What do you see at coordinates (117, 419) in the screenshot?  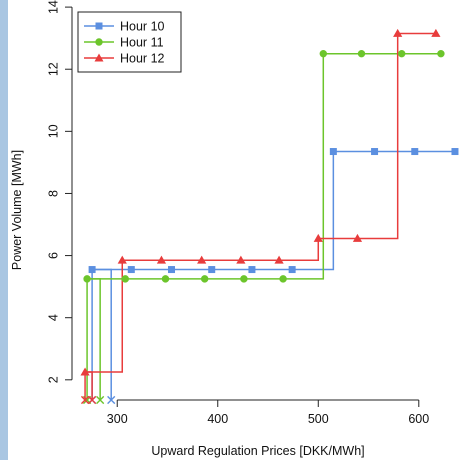 I see `x-tick-label: 300` at bounding box center [117, 419].